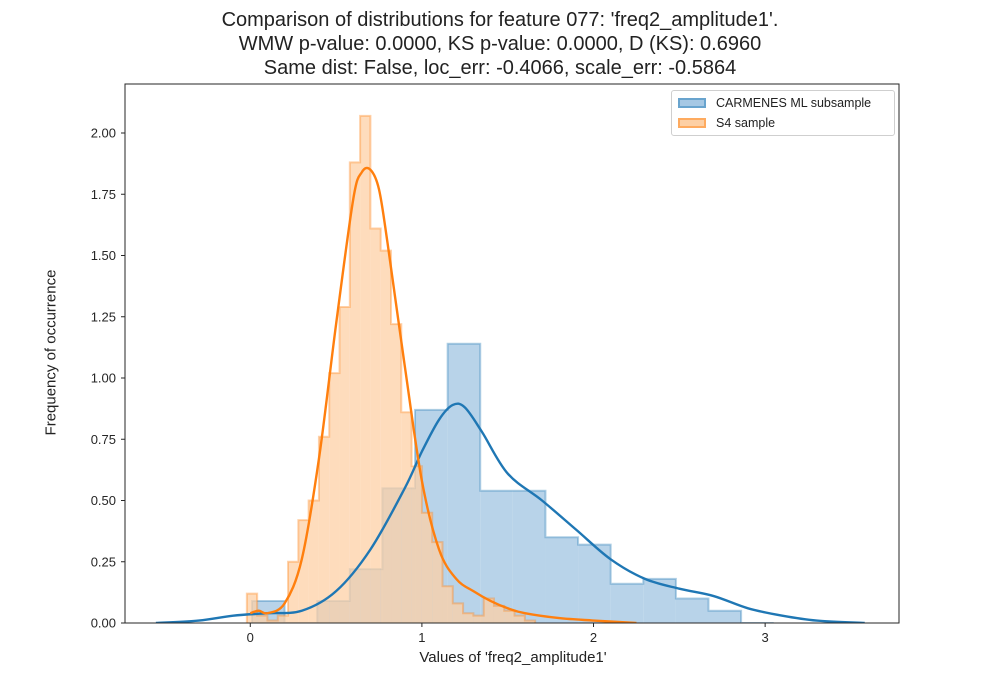  I want to click on y-tick-label: 2.00, so click(103, 133).